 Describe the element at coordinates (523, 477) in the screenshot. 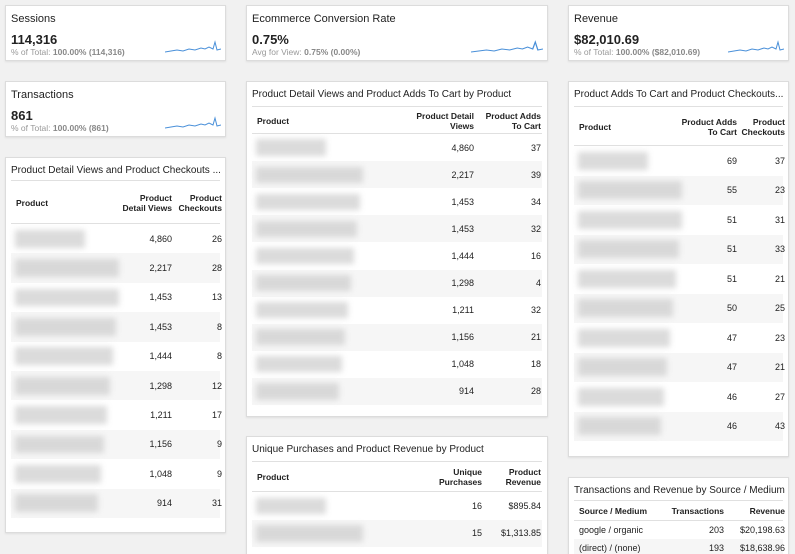

I see `column-header: Product Revenue` at that location.